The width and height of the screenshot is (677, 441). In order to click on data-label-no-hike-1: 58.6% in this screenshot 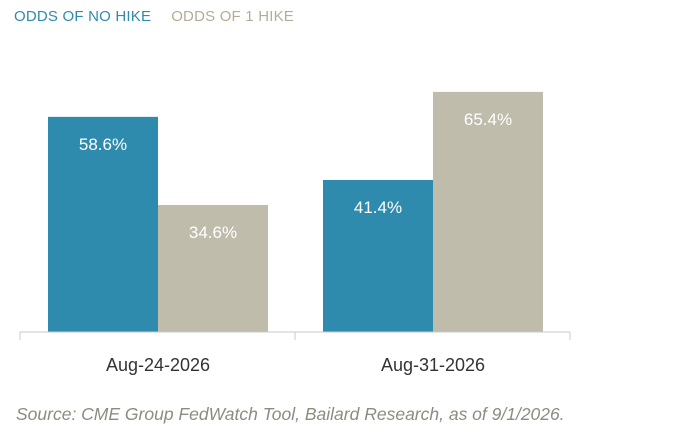, I will do `click(103, 144)`.